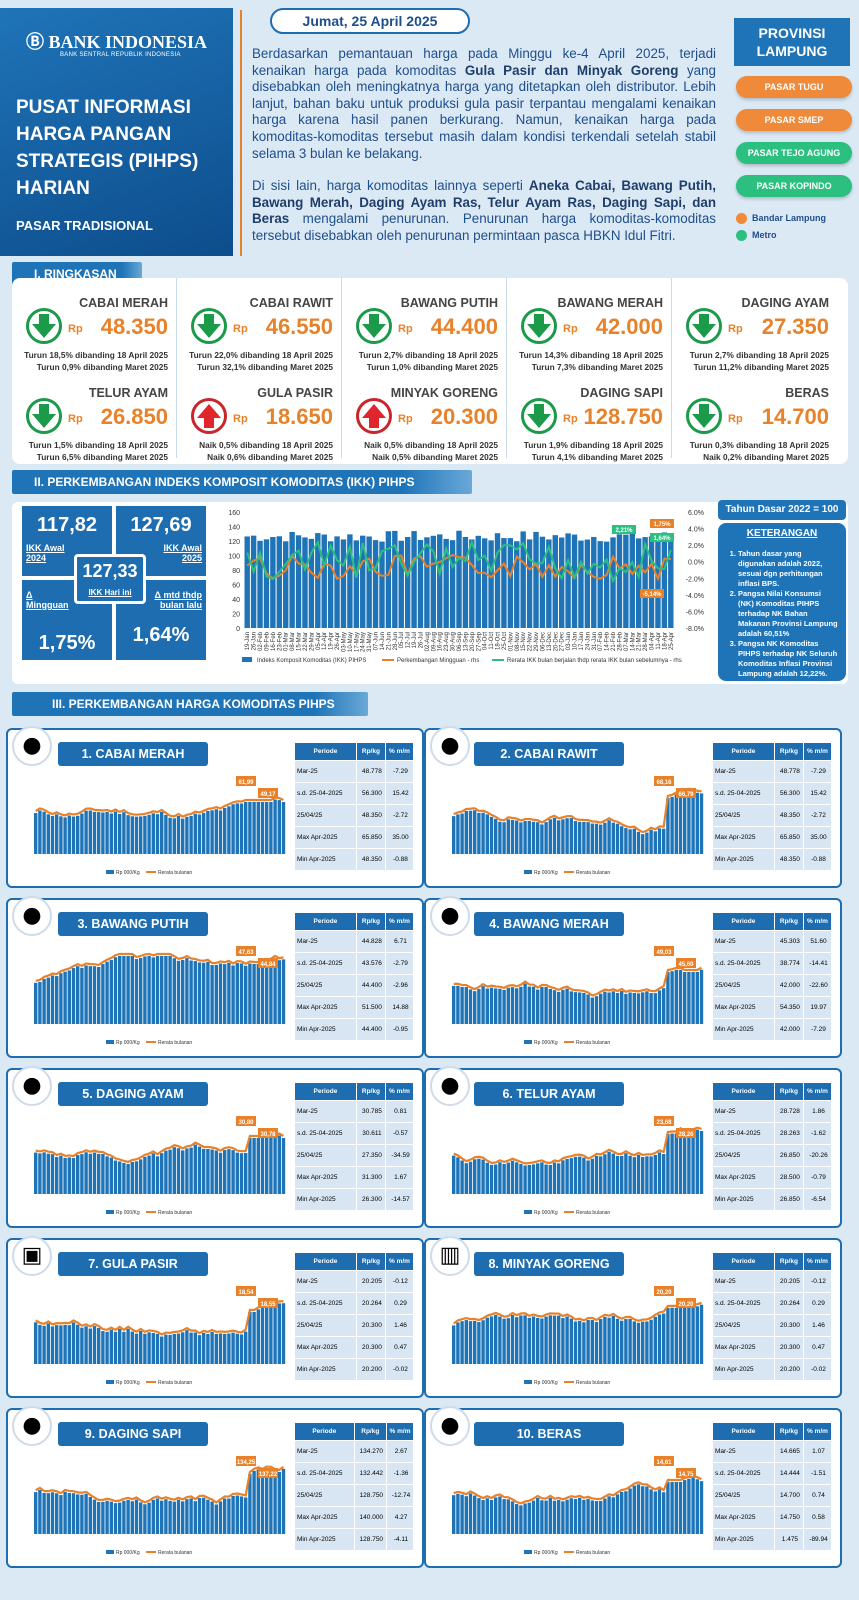 The image size is (859, 1600). Describe the element at coordinates (246, 1123) in the screenshot. I see `svg-text: 30,80` at that location.